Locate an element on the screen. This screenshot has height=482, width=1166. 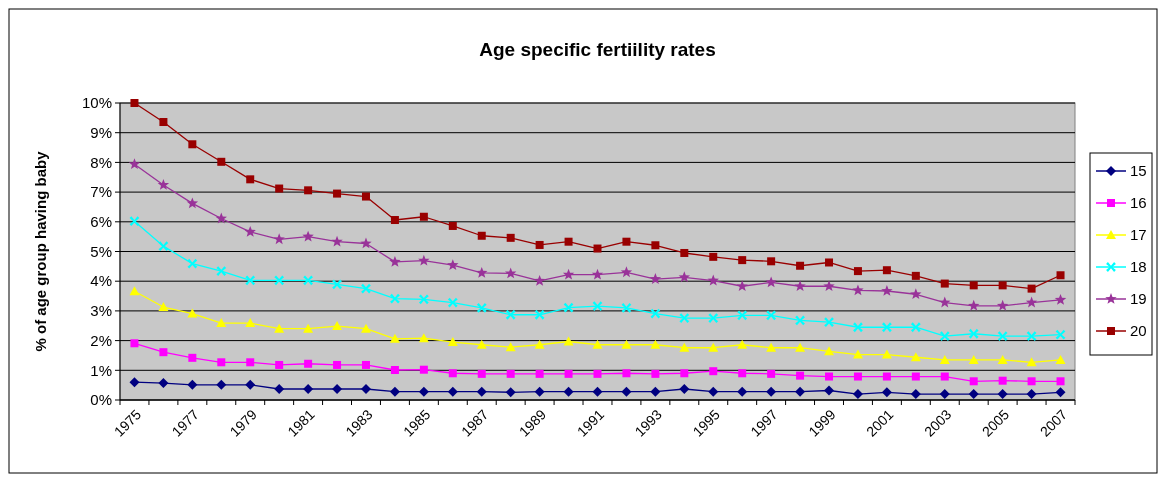
legend-label: 16 is located at coordinates (1138, 203).